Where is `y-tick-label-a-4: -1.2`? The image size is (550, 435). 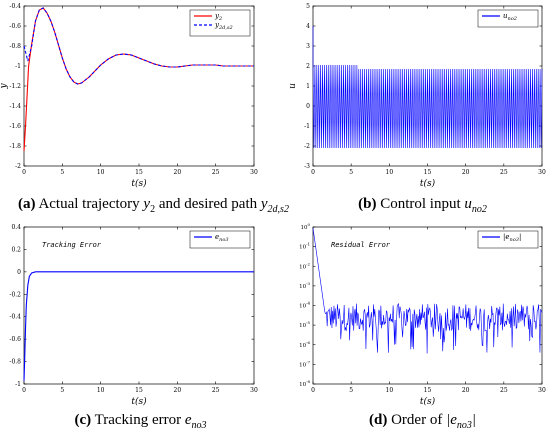
y-tick-label-a-4: -1.2 is located at coordinates (15, 86).